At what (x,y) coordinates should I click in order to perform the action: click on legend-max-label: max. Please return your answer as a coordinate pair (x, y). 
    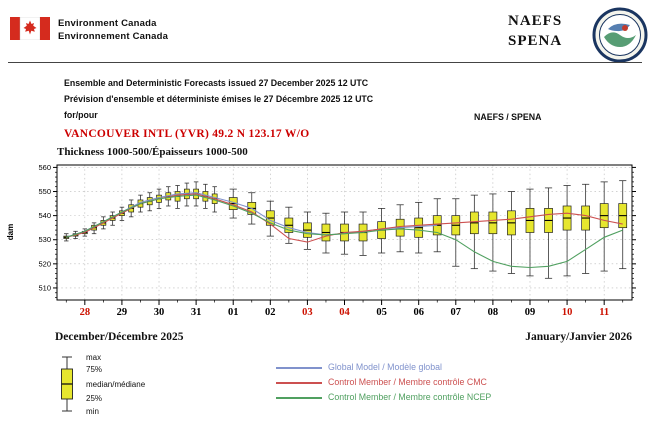
    Looking at the image, I should click on (94, 357).